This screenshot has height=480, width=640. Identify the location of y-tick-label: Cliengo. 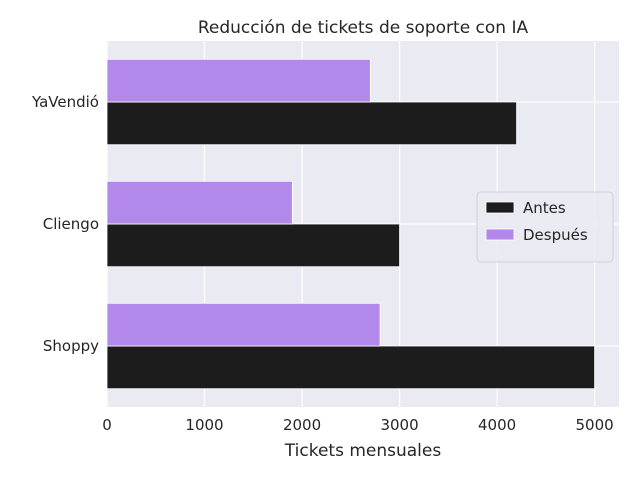
(71, 224).